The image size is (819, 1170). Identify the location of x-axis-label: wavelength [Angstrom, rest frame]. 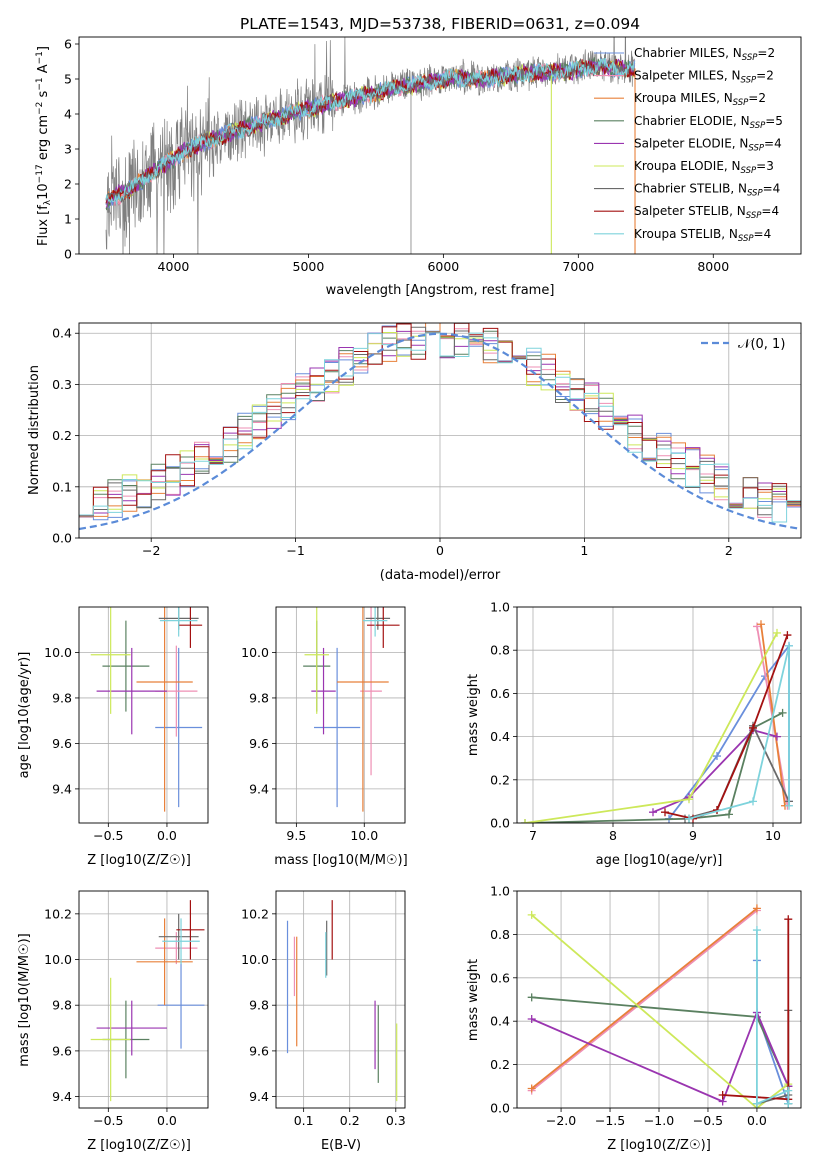
(440, 290).